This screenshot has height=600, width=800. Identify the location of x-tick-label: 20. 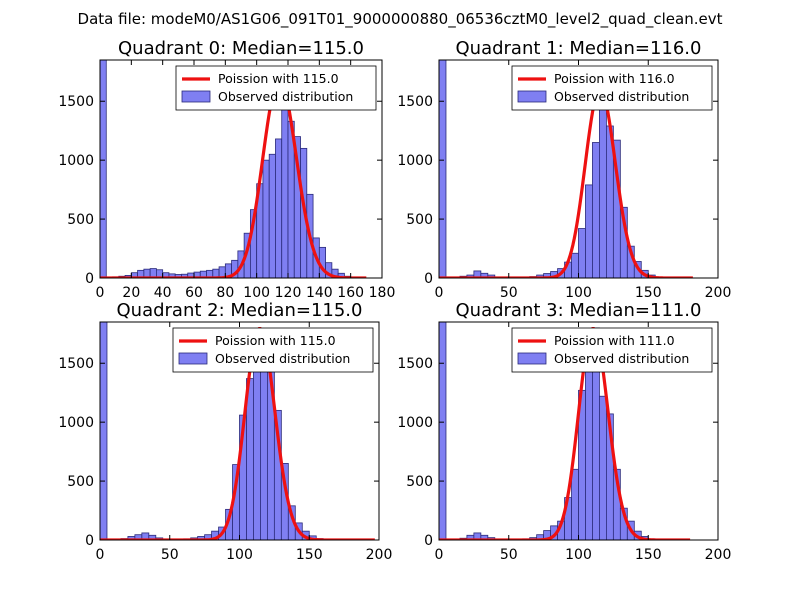
(131, 293).